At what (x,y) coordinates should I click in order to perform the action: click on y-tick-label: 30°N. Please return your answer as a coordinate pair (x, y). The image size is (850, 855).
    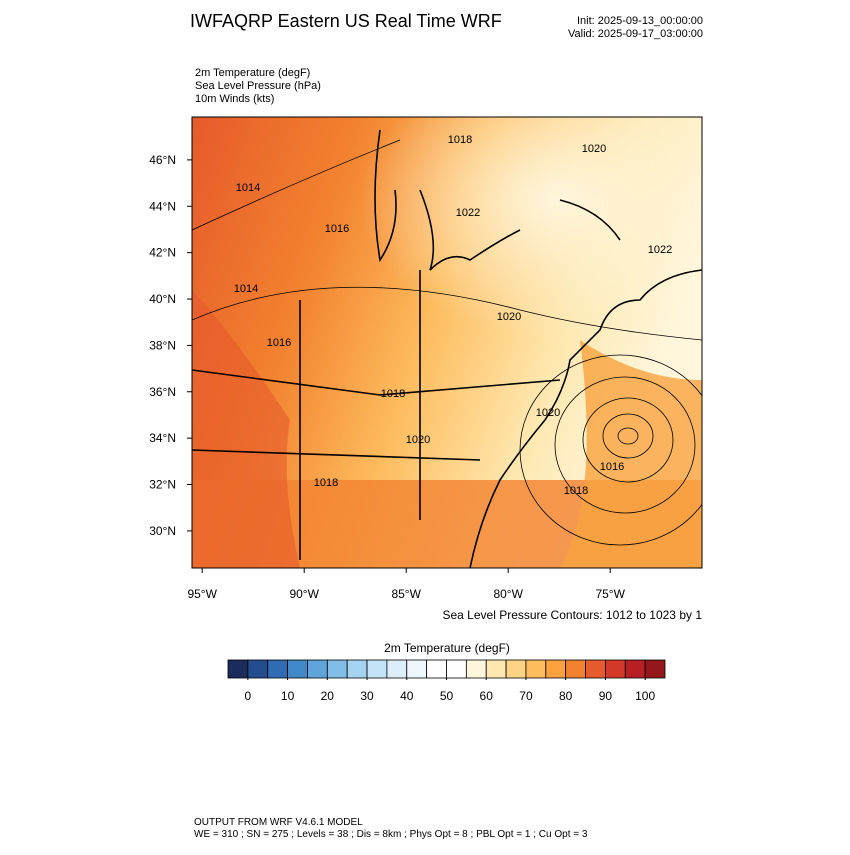
    Looking at the image, I should click on (162, 531).